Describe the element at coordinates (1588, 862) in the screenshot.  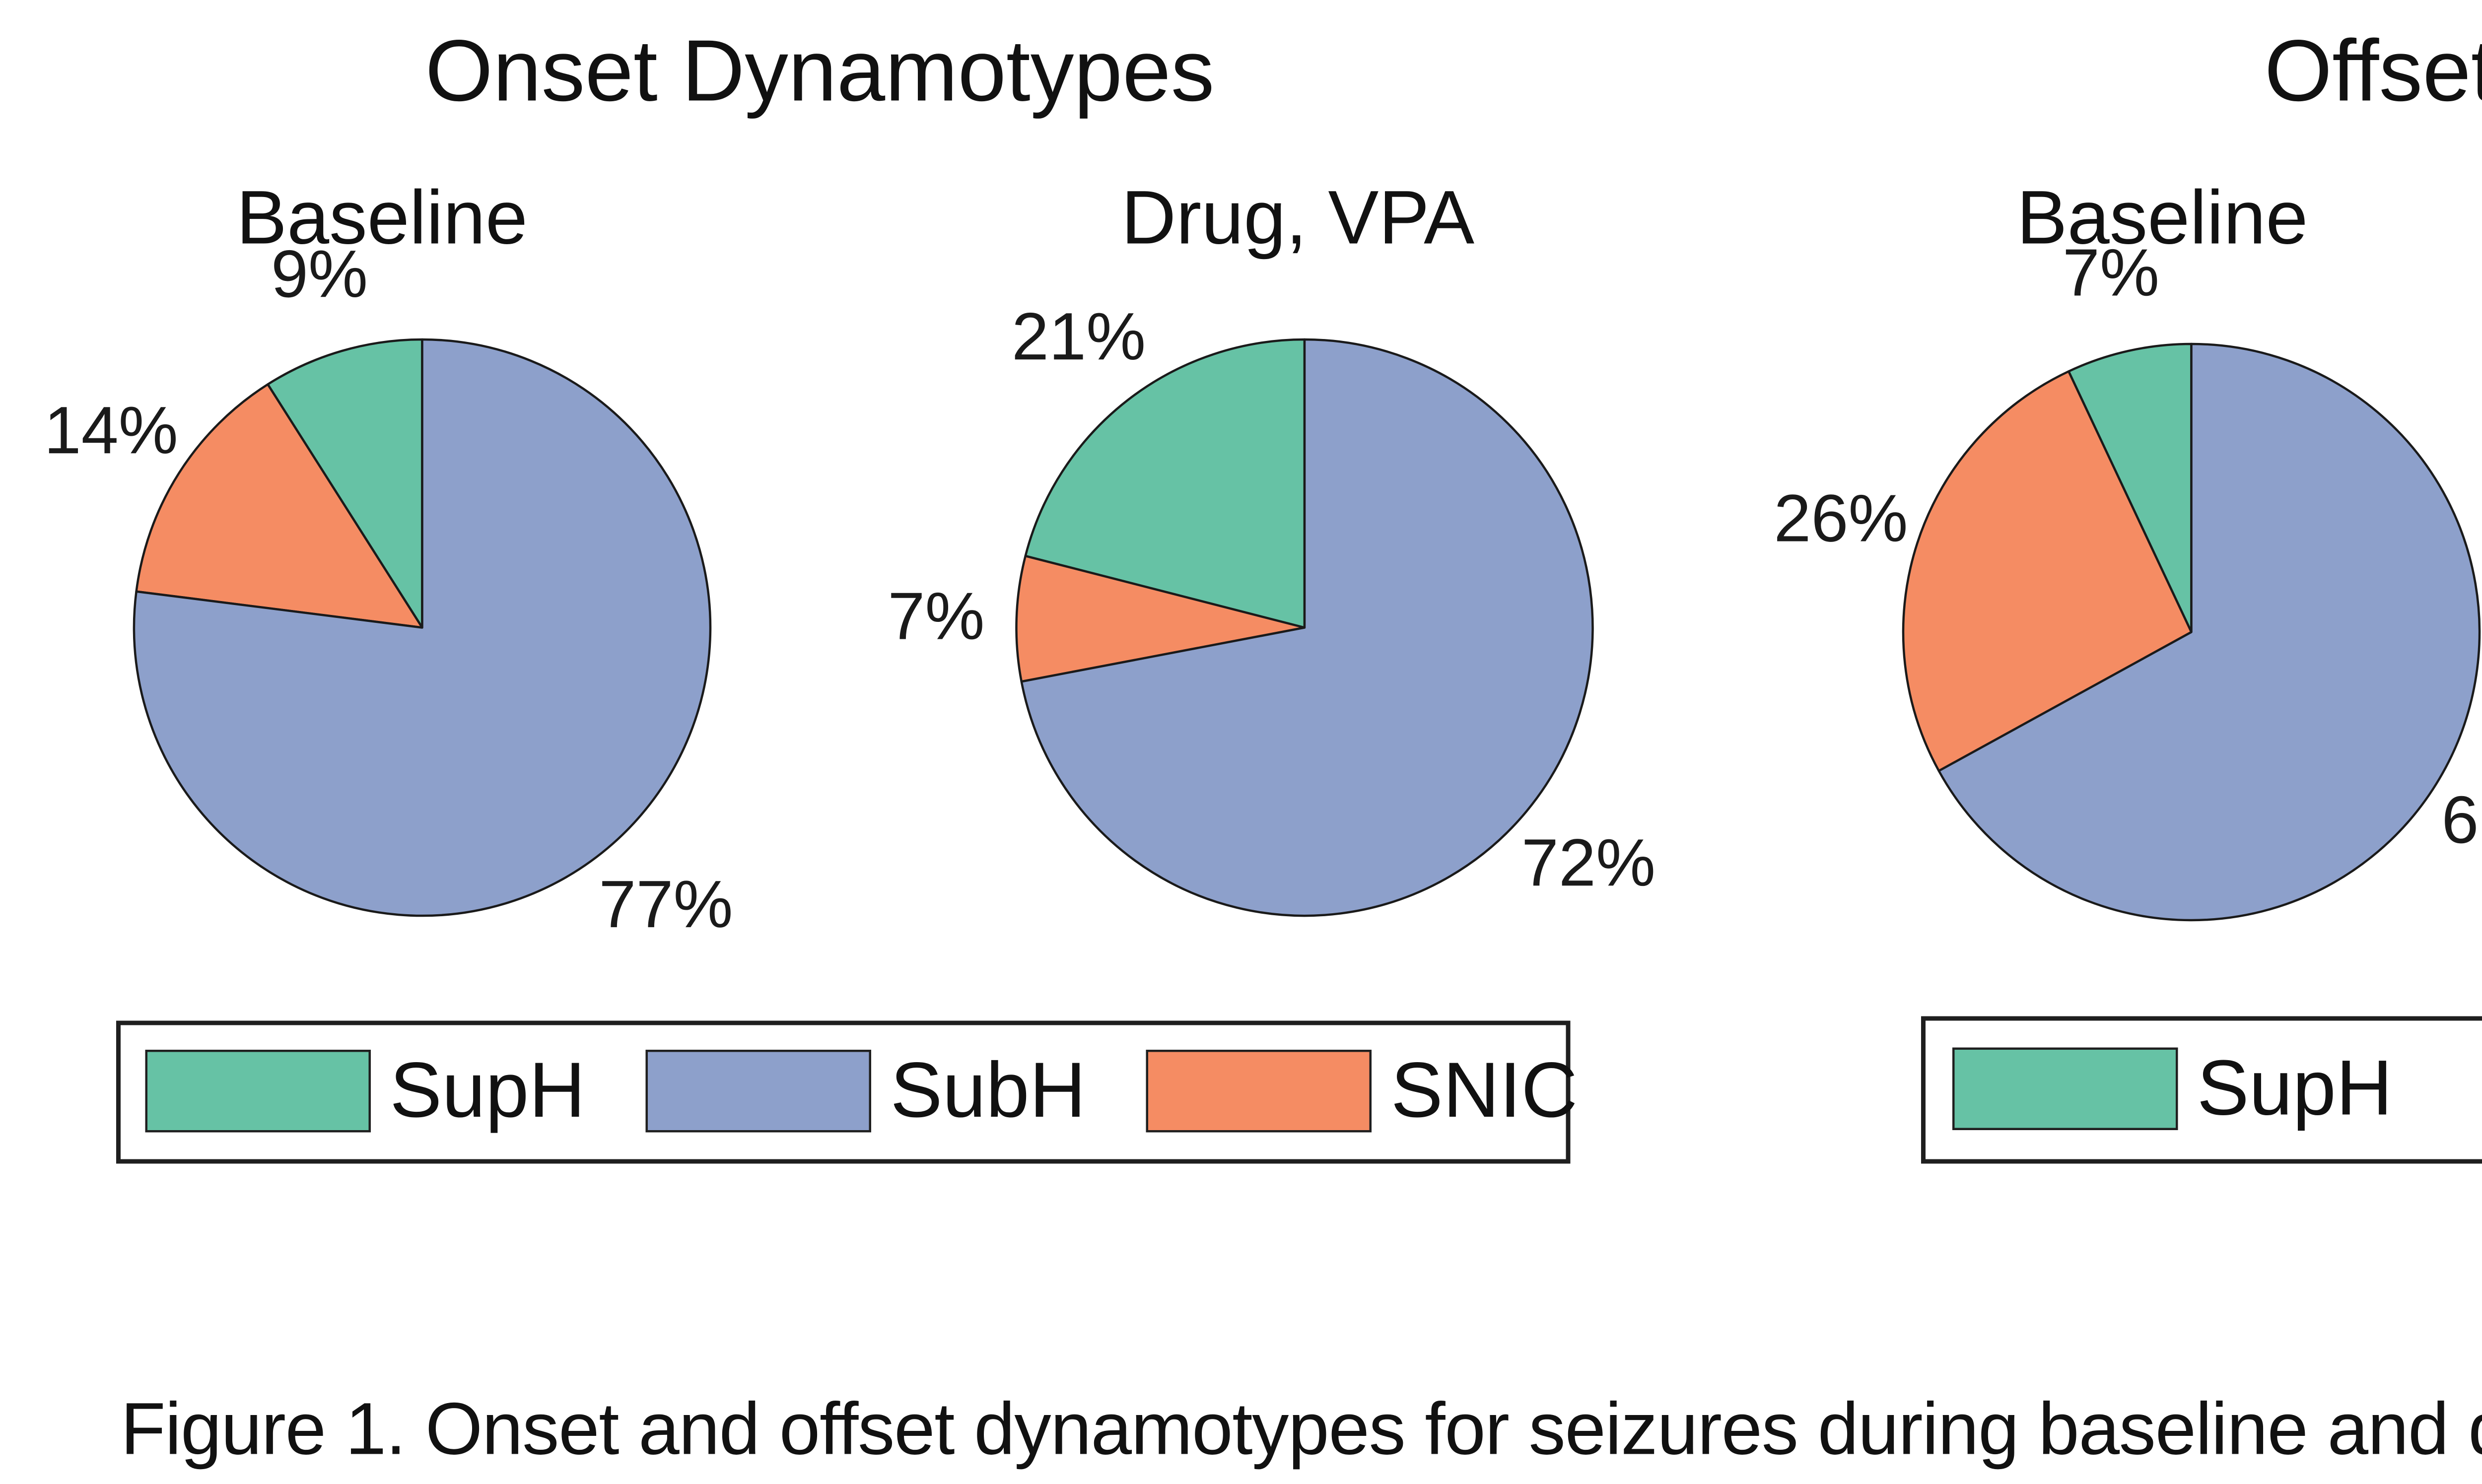
I see `pie-percent-label-subh: 72%` at that location.